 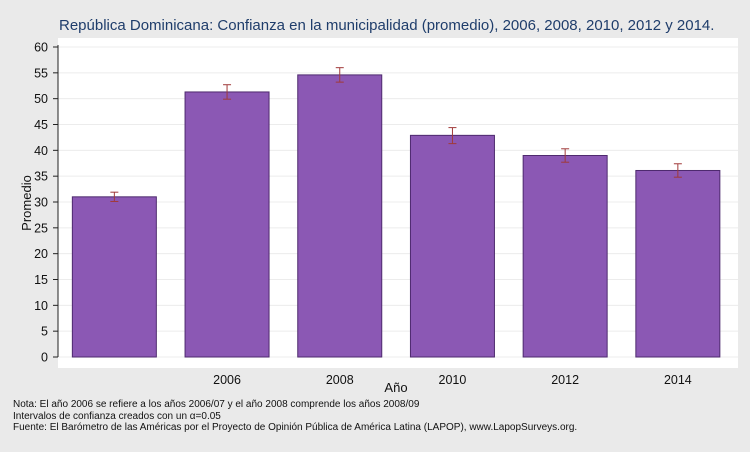 I want to click on y-tick-label: 50, so click(x=41, y=99).